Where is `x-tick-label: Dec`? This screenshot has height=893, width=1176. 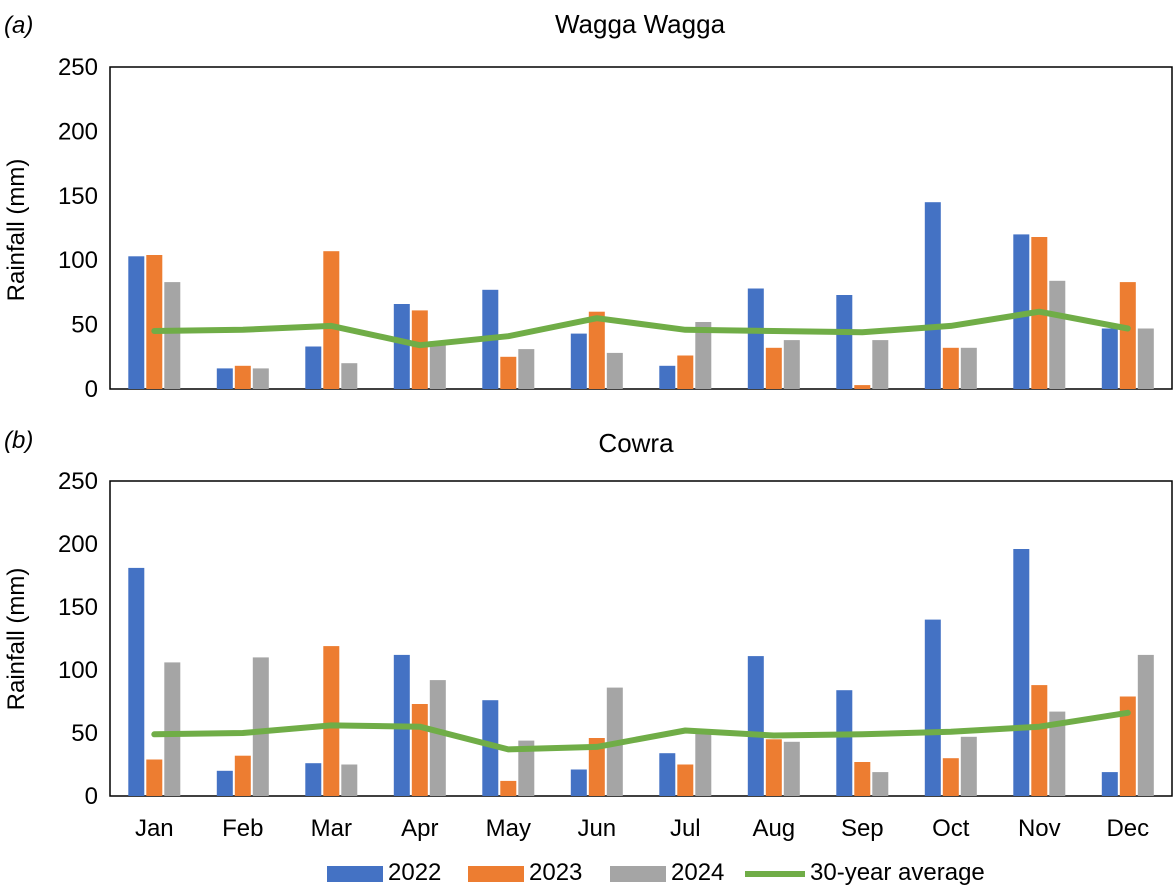
x-tick-label: Dec is located at coordinates (1127, 828).